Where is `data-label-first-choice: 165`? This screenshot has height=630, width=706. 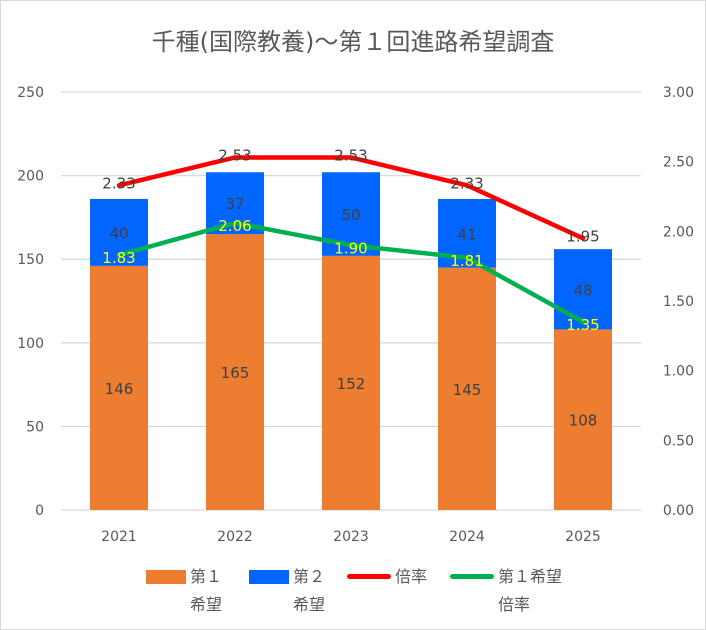 data-label-first-choice: 165 is located at coordinates (235, 373).